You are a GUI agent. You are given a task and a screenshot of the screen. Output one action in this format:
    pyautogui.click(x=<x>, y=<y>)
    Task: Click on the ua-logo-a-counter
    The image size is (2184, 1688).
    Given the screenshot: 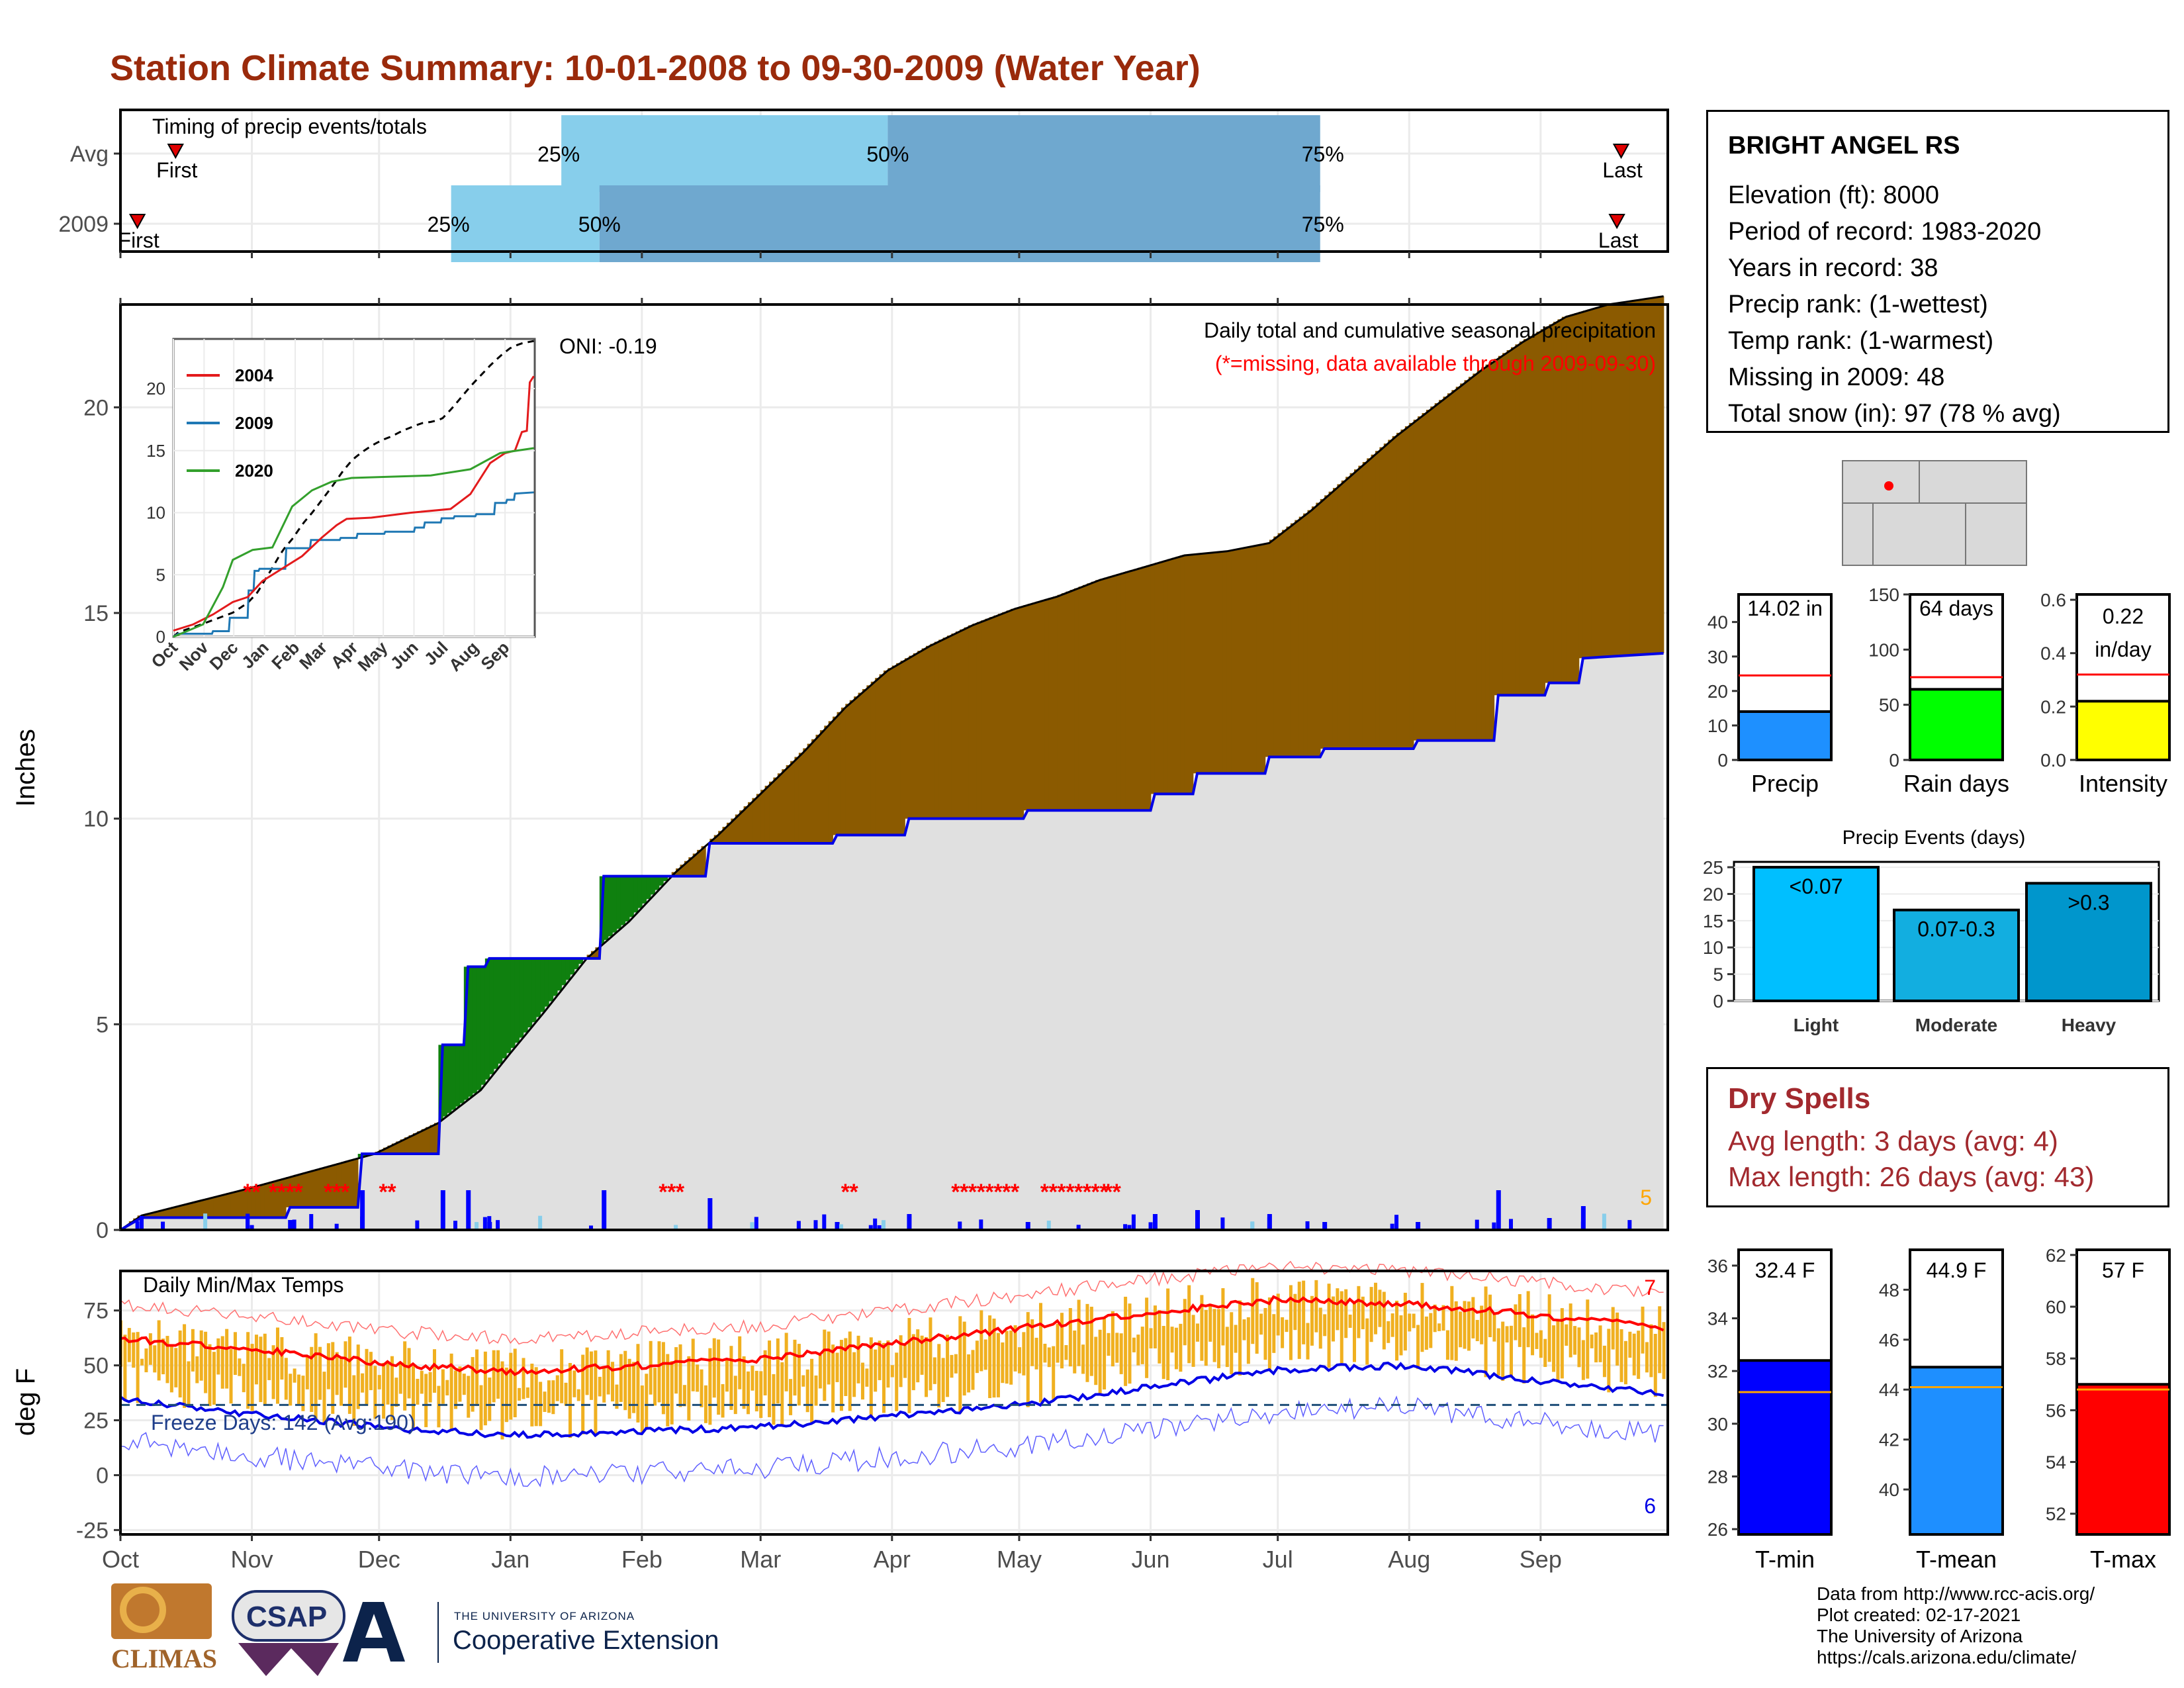 What is the action you would take?
    pyautogui.click(x=374, y=1626)
    